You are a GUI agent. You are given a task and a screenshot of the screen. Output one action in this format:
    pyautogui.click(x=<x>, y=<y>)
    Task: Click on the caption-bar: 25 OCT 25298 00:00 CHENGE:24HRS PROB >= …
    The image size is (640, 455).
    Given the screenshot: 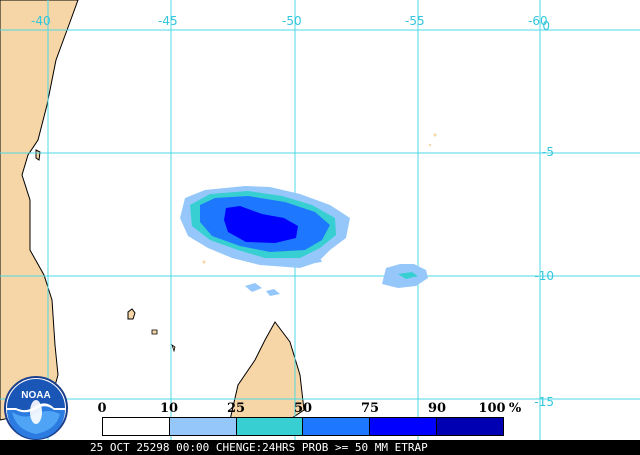 What is the action you would take?
    pyautogui.click(x=320, y=447)
    